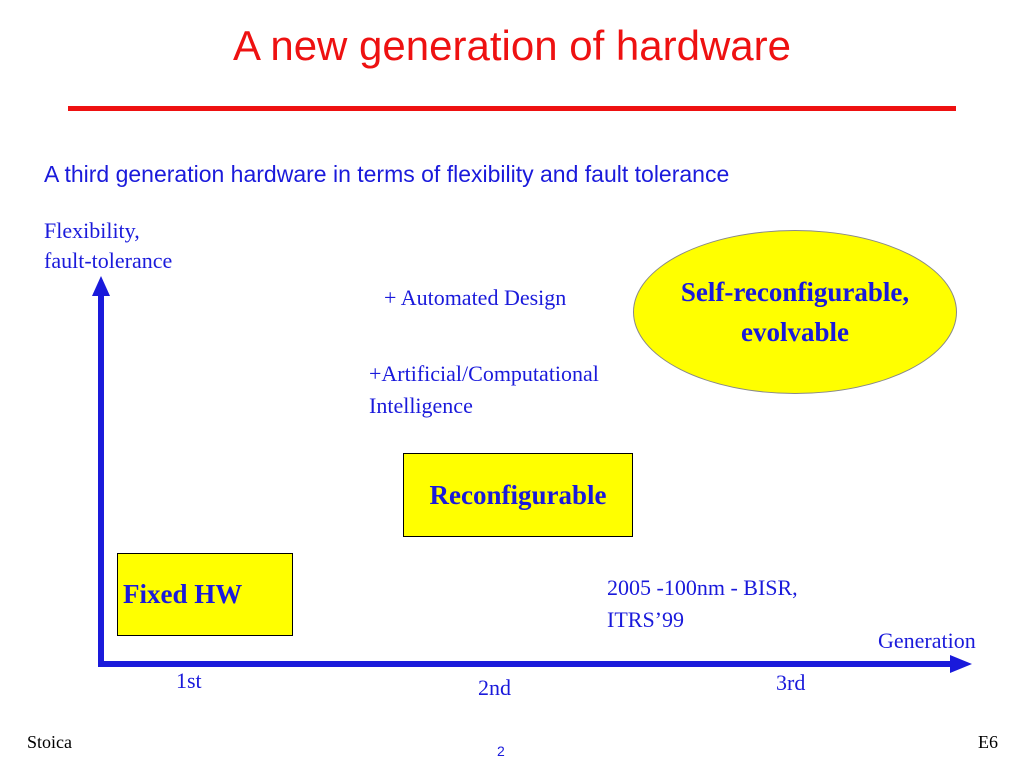  I want to click on y-axis-label-line1: Flexibility,, so click(92, 230).